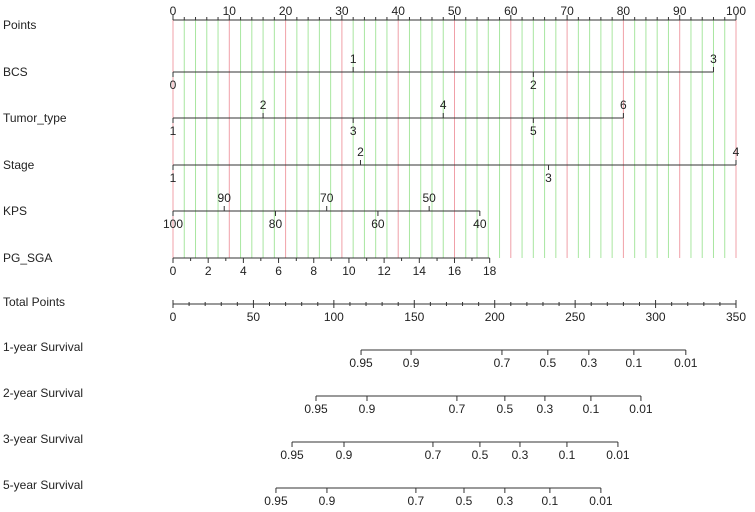 The width and height of the screenshot is (755, 512). I want to click on row-label: 3-year Survival, so click(43, 439).